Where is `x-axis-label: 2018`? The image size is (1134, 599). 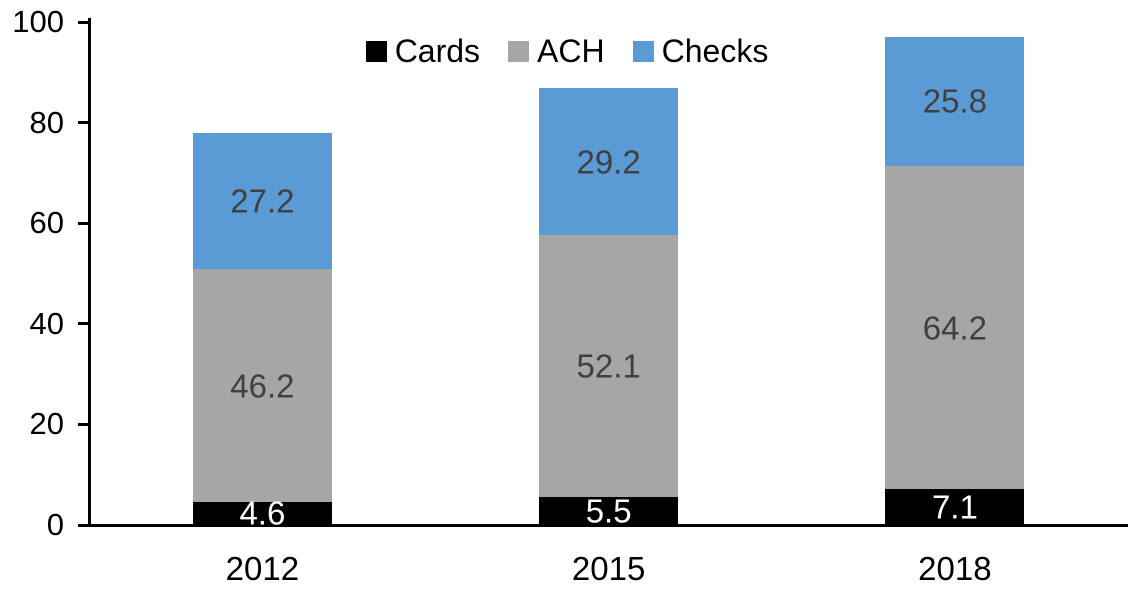 x-axis-label: 2018 is located at coordinates (955, 568).